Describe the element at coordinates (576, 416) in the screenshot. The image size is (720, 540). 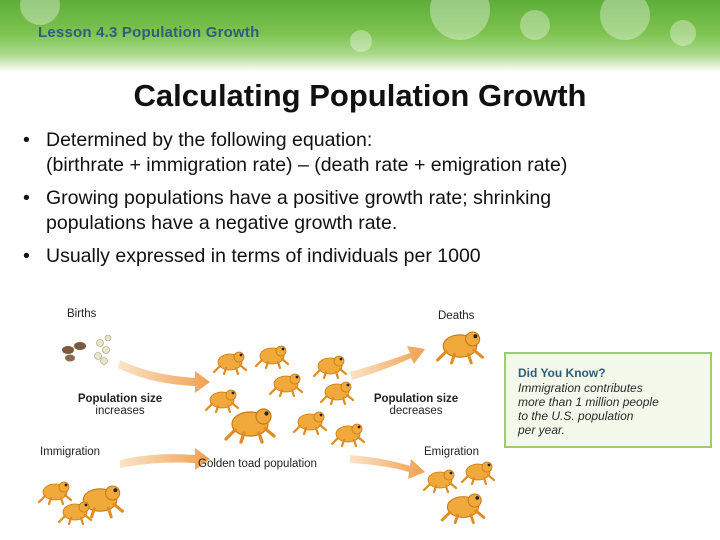
I see `did-you-know-line: to the U.S. population` at that location.